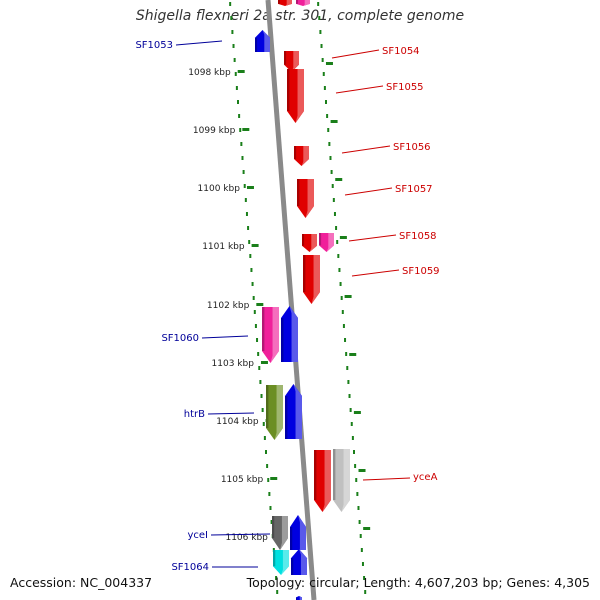  I want to click on ruler-label-1: 1099 kbp, so click(214, 131).